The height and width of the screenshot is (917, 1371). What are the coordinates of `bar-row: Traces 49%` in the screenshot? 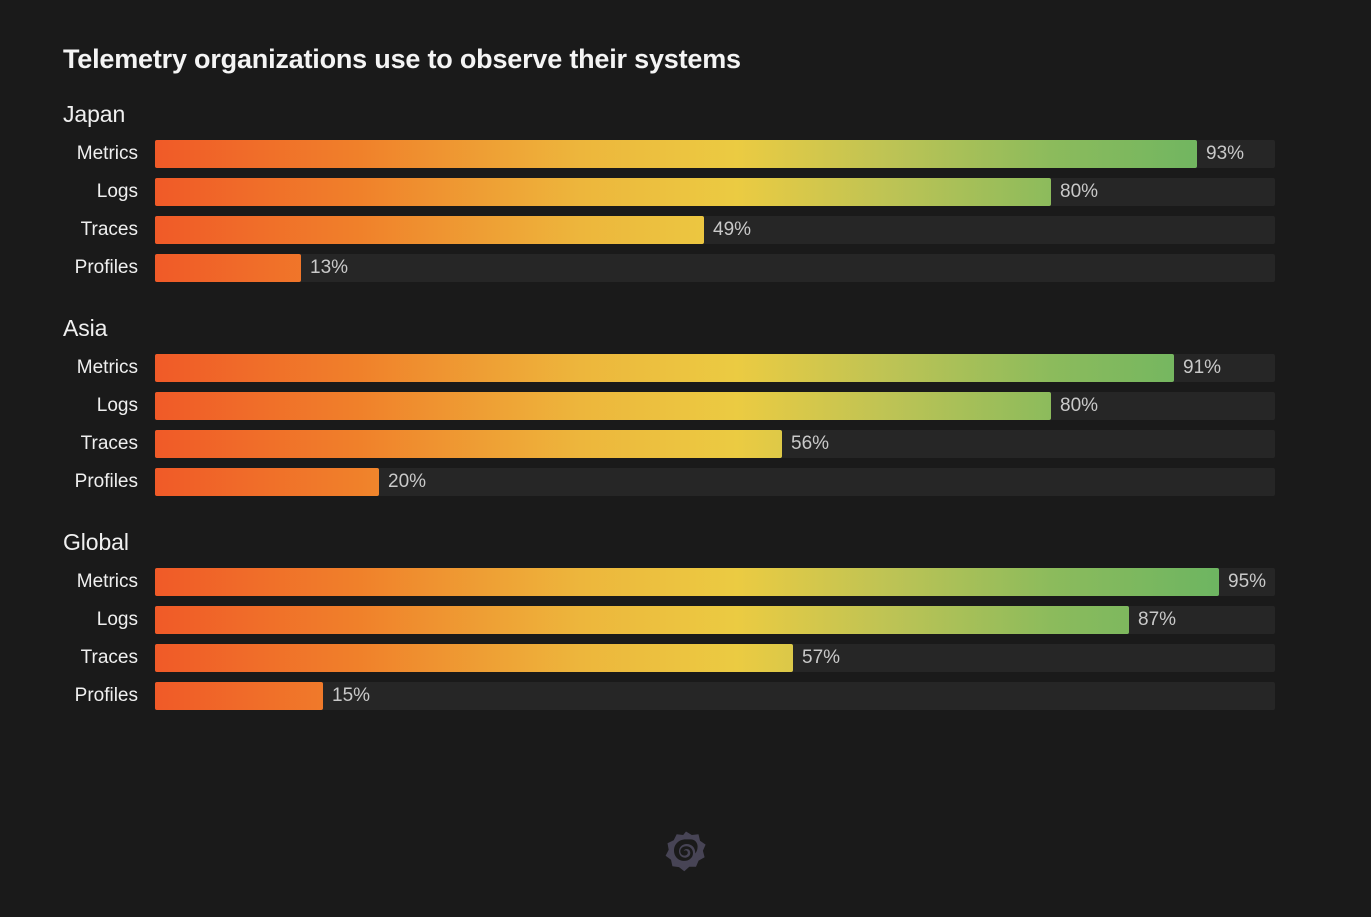 It's located at (685, 235).